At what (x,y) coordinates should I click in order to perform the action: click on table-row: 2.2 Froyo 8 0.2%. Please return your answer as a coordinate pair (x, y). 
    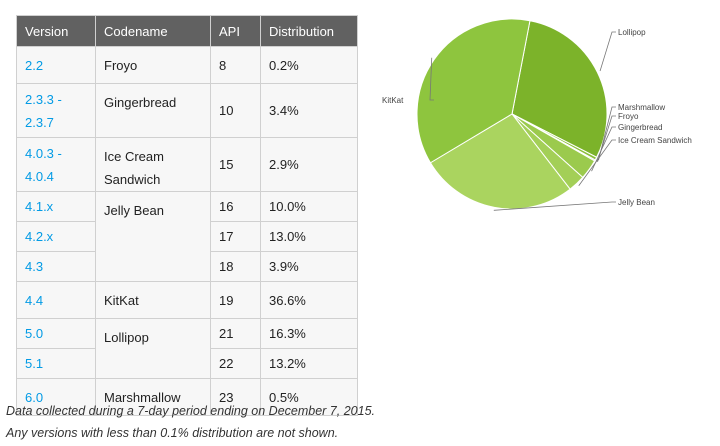
    Looking at the image, I should click on (187, 65).